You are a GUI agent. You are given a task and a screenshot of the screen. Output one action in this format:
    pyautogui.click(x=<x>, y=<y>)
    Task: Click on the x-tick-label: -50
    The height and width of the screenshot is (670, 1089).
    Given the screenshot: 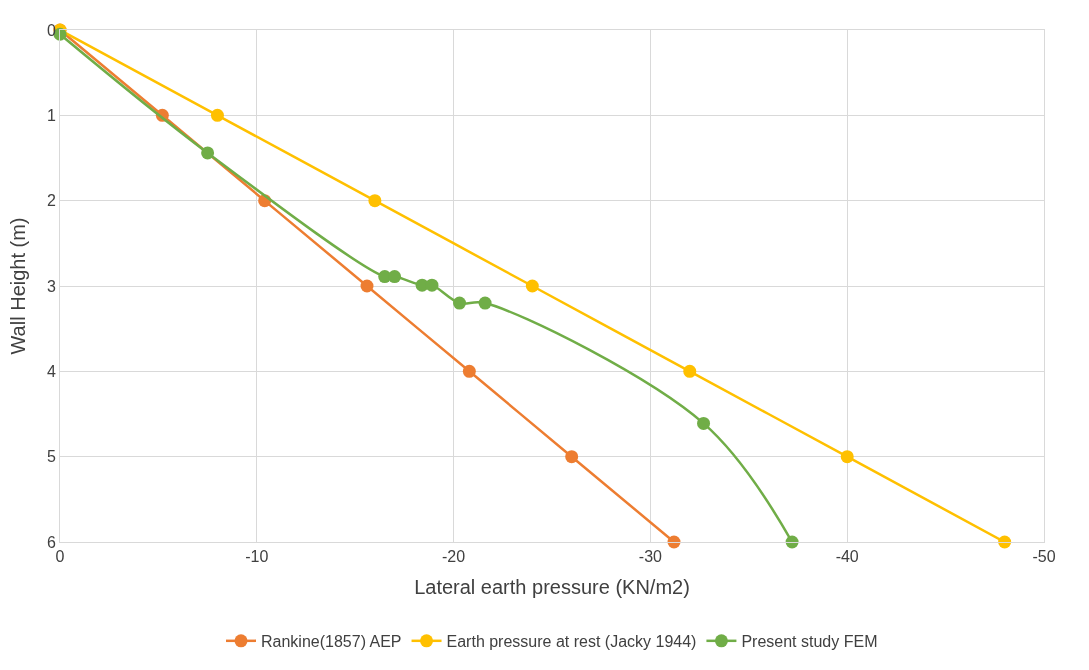 What is the action you would take?
    pyautogui.click(x=1044, y=557)
    